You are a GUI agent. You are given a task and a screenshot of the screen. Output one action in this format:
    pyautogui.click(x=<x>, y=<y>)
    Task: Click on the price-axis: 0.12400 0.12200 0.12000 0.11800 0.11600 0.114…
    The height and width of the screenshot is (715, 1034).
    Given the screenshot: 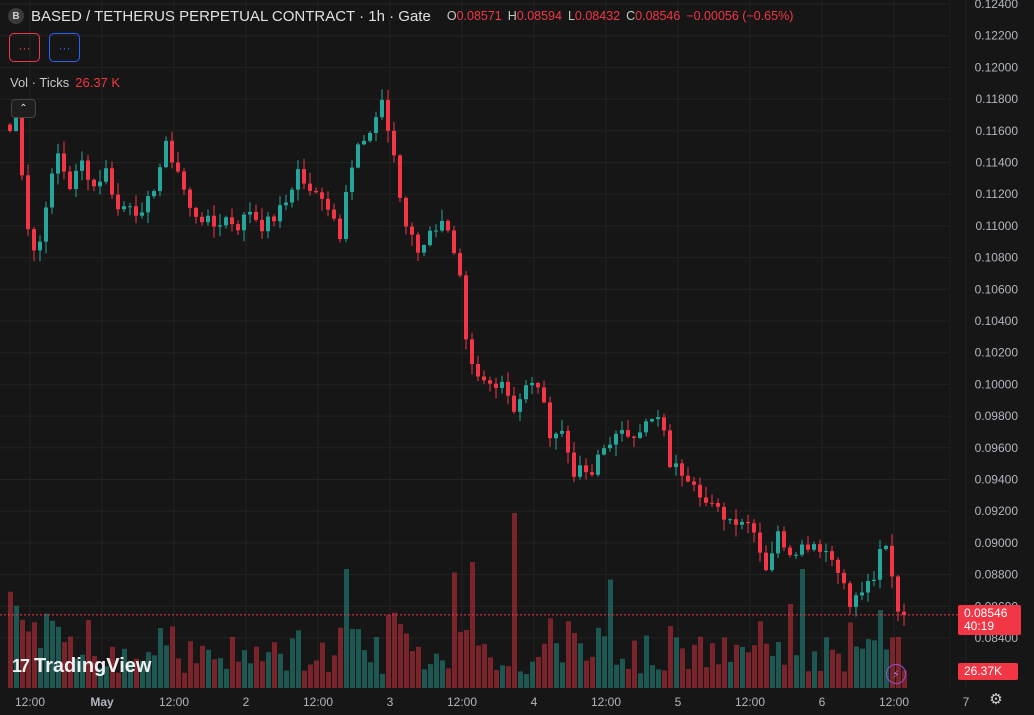 What is the action you would take?
    pyautogui.click(x=997, y=322)
    